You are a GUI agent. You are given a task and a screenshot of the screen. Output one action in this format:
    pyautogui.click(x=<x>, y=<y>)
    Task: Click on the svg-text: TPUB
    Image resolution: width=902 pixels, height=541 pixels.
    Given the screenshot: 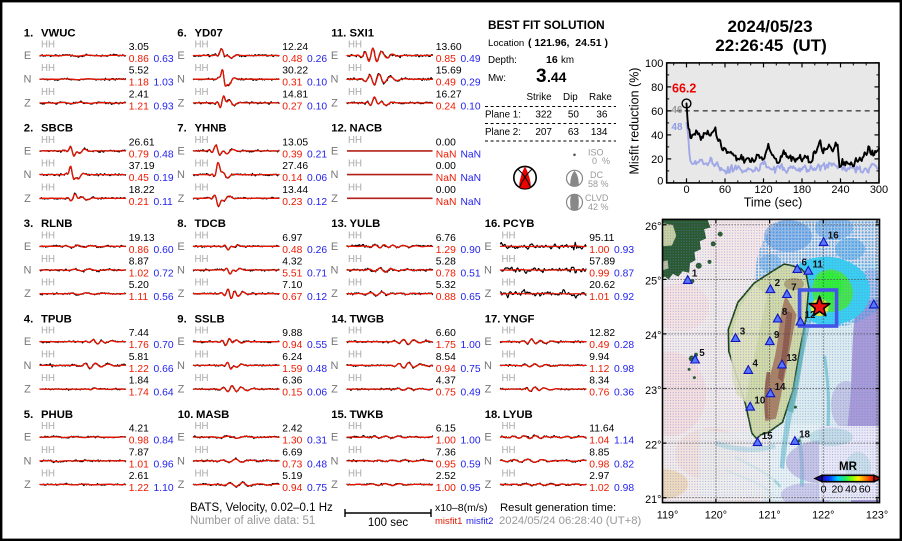 What is the action you would take?
    pyautogui.click(x=56, y=320)
    